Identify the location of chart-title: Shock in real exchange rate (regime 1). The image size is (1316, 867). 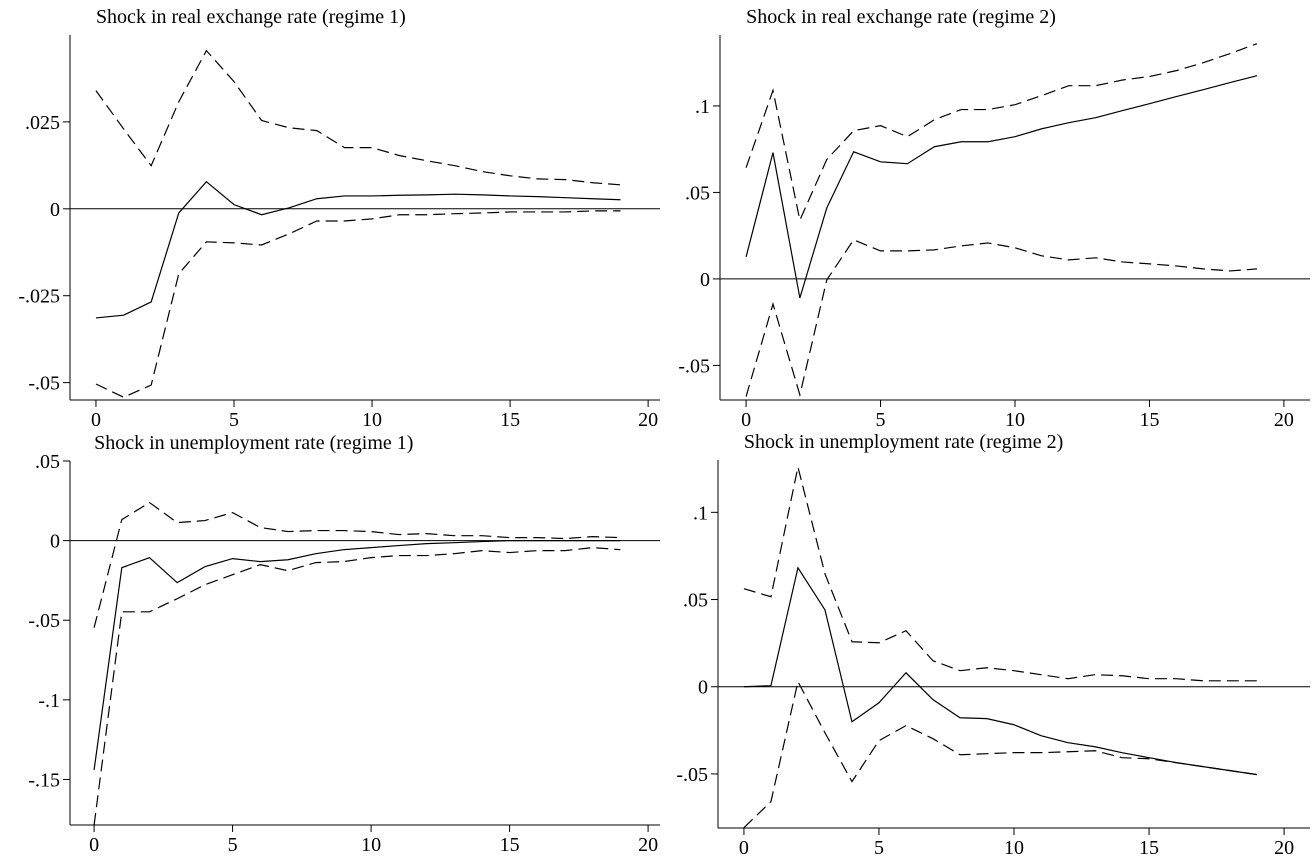
(251, 17).